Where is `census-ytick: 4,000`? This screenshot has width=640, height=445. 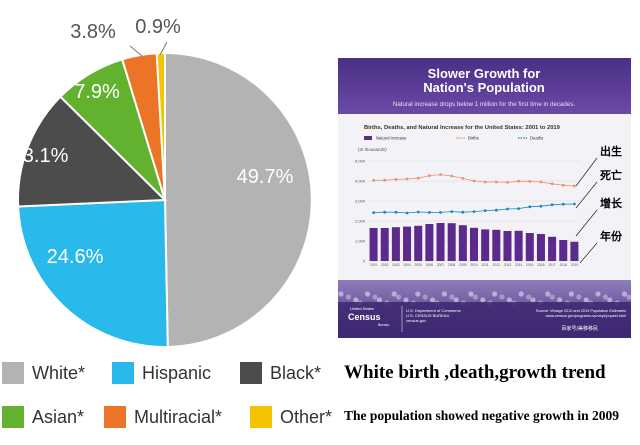 census-ytick: 4,000 is located at coordinates (360, 181).